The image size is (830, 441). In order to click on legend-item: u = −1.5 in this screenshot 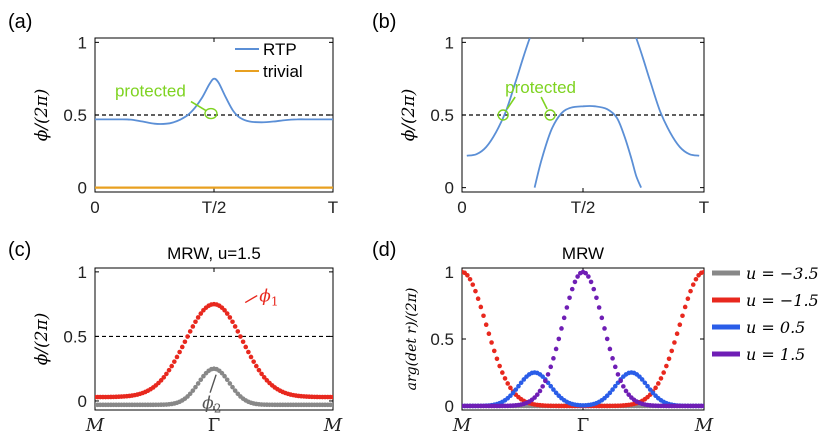, I will do `click(765, 300)`.